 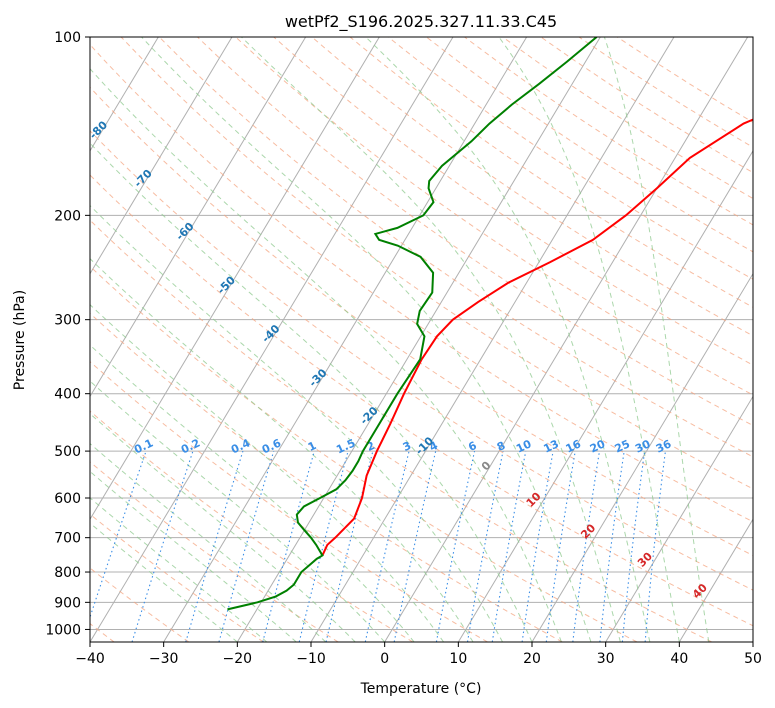 What do you see at coordinates (63, 630) in the screenshot?
I see `y-tick-label: 1000` at bounding box center [63, 630].